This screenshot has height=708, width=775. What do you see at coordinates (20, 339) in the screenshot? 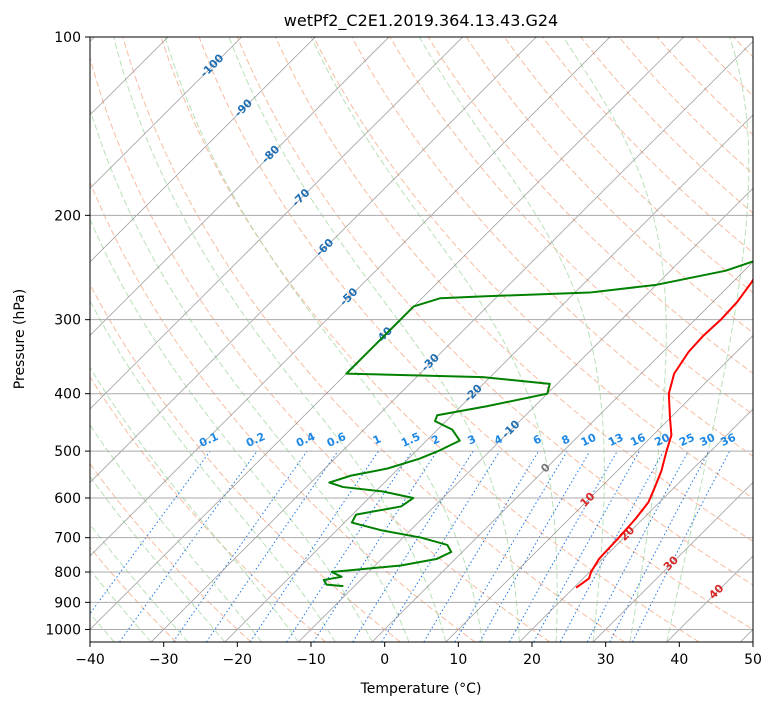
I see `y-axis-label: Pressure (hPa)` at bounding box center [20, 339].